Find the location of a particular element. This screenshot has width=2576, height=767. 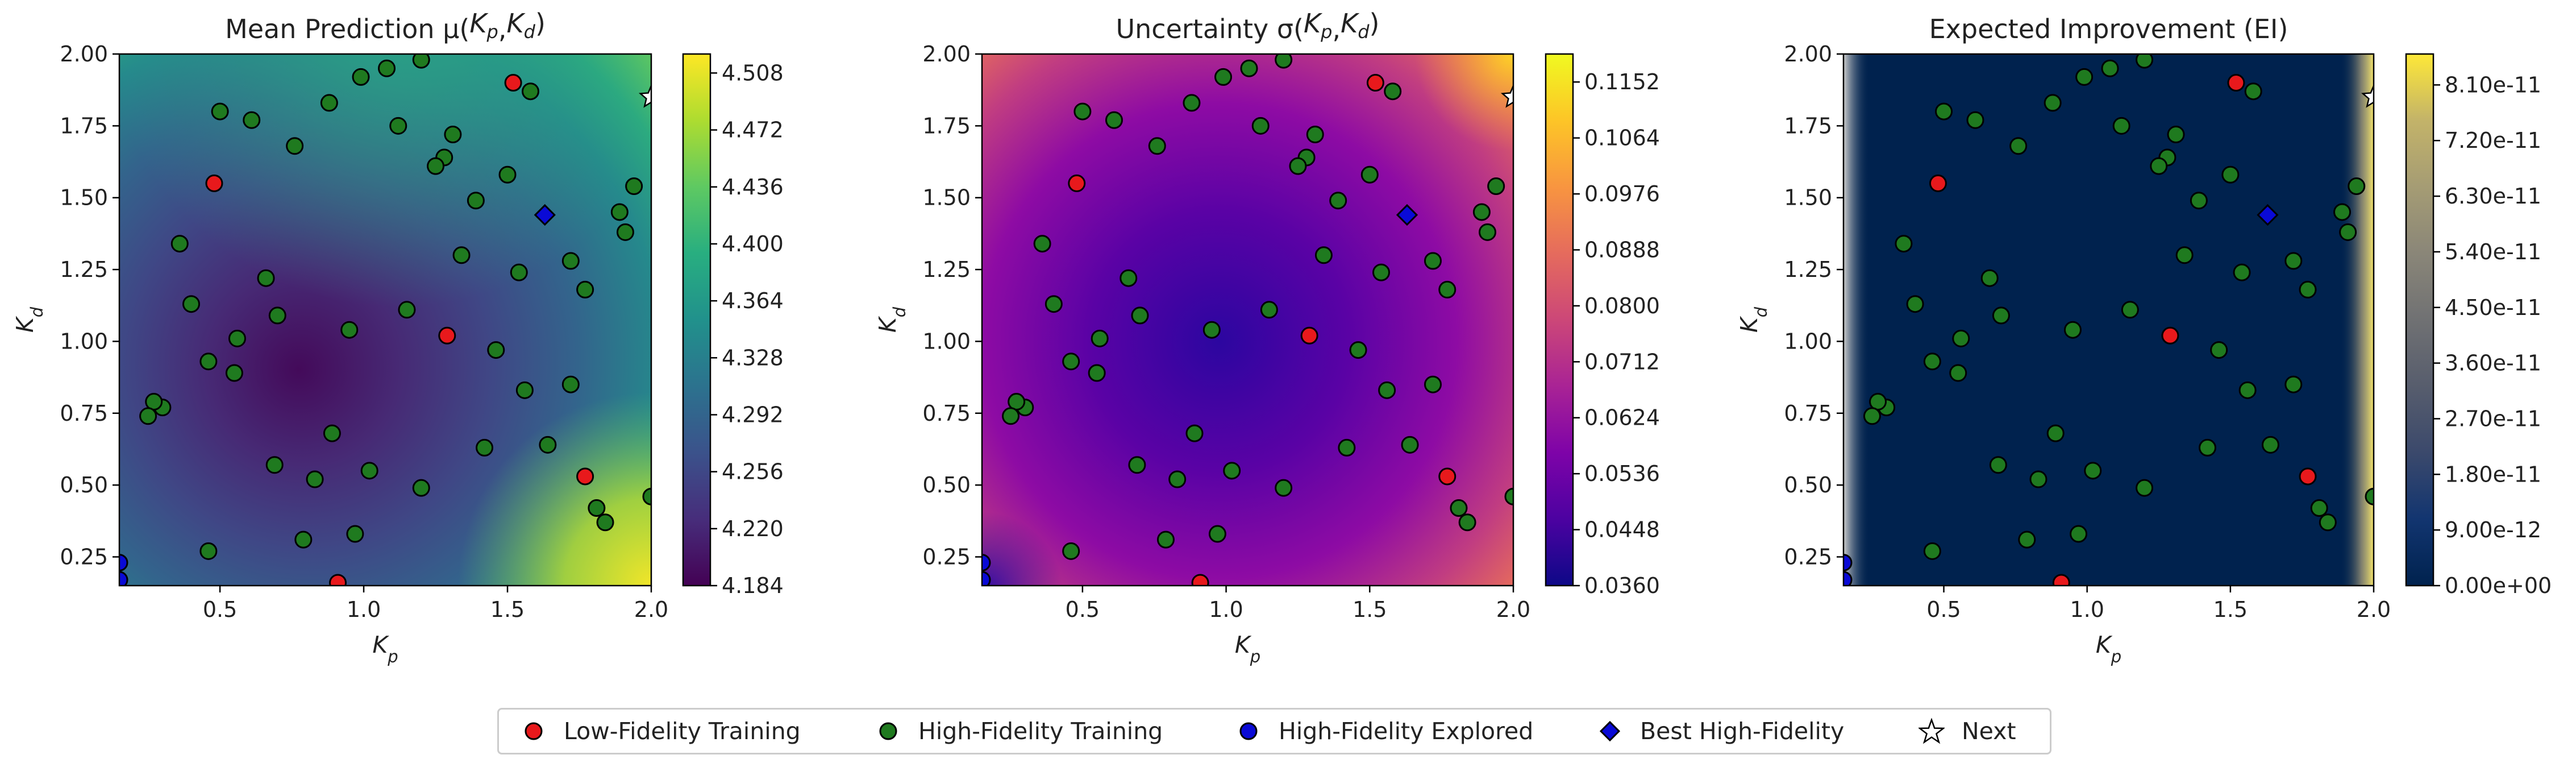

mean-x-tick-label: 1.5 is located at coordinates (507, 609).